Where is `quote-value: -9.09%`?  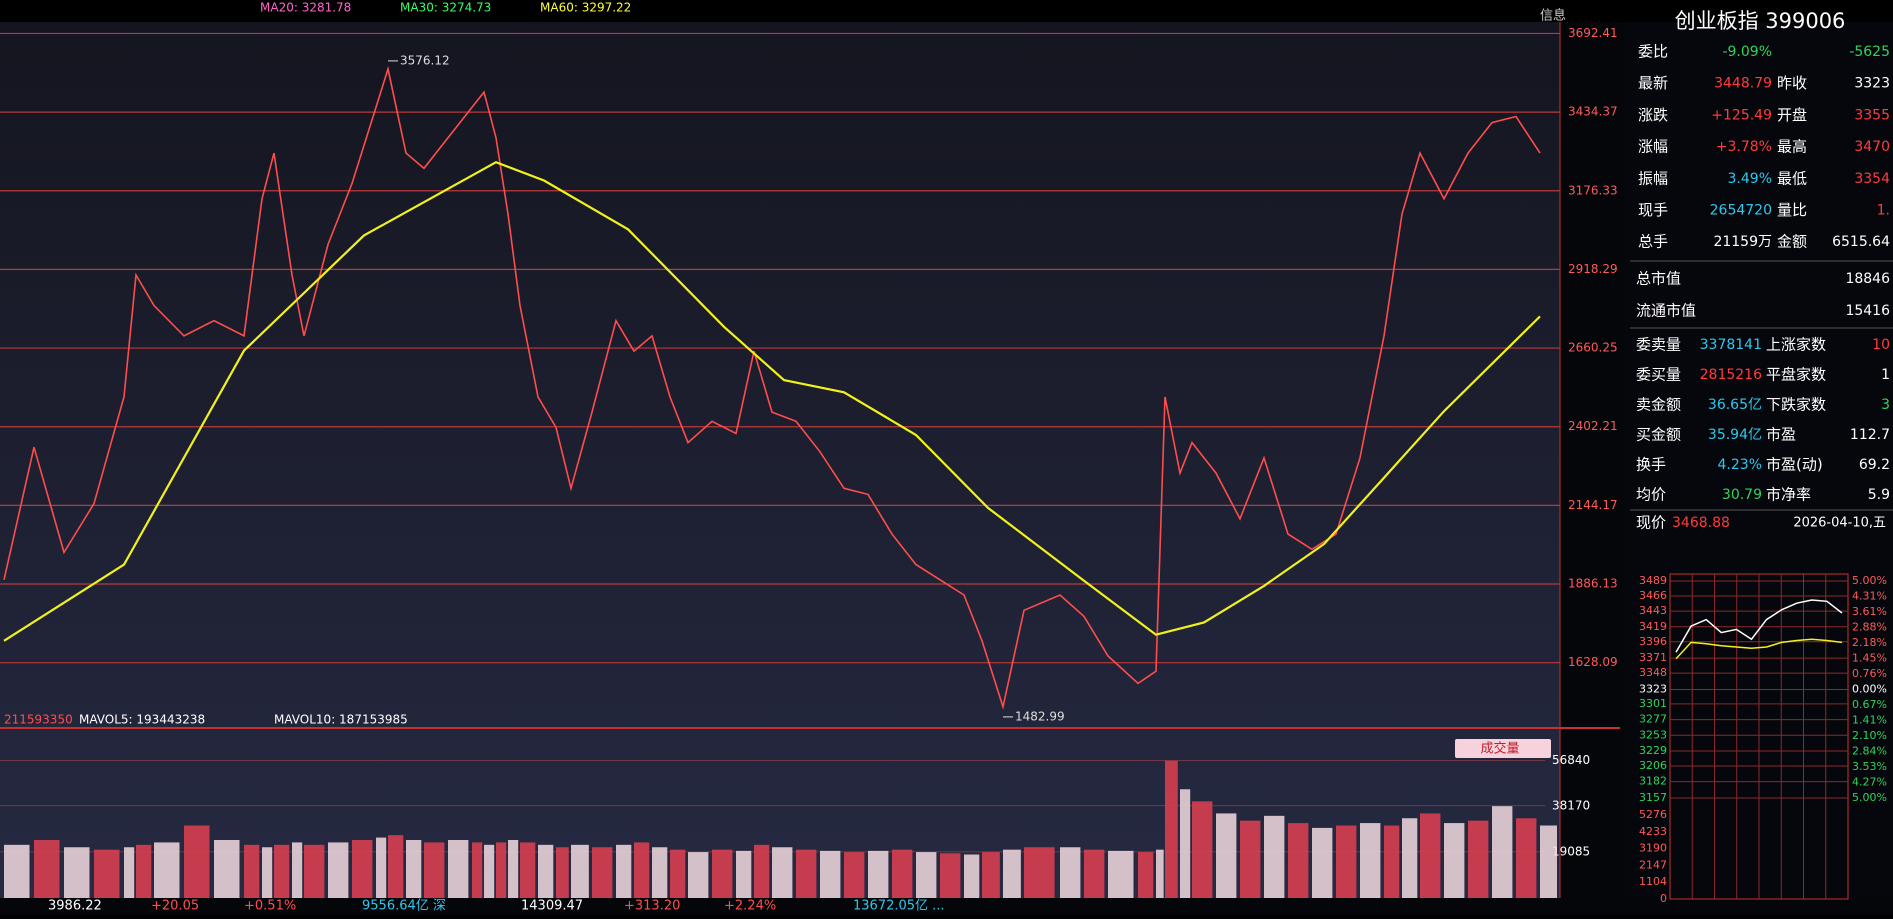 quote-value: -9.09% is located at coordinates (1747, 52).